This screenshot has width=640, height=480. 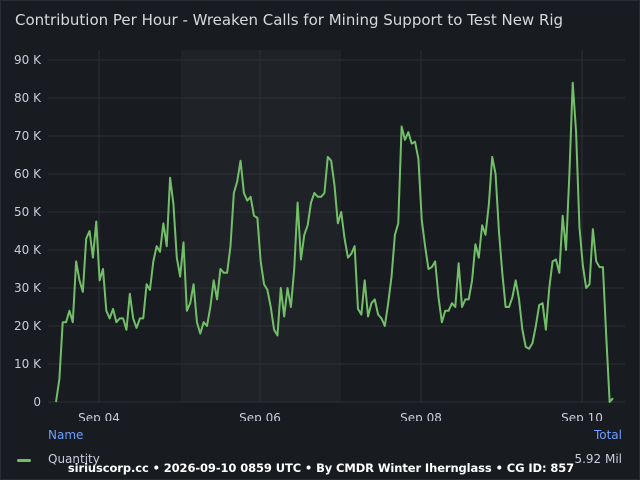 I want to click on y-tick-label: 40 K, so click(x=28, y=250).